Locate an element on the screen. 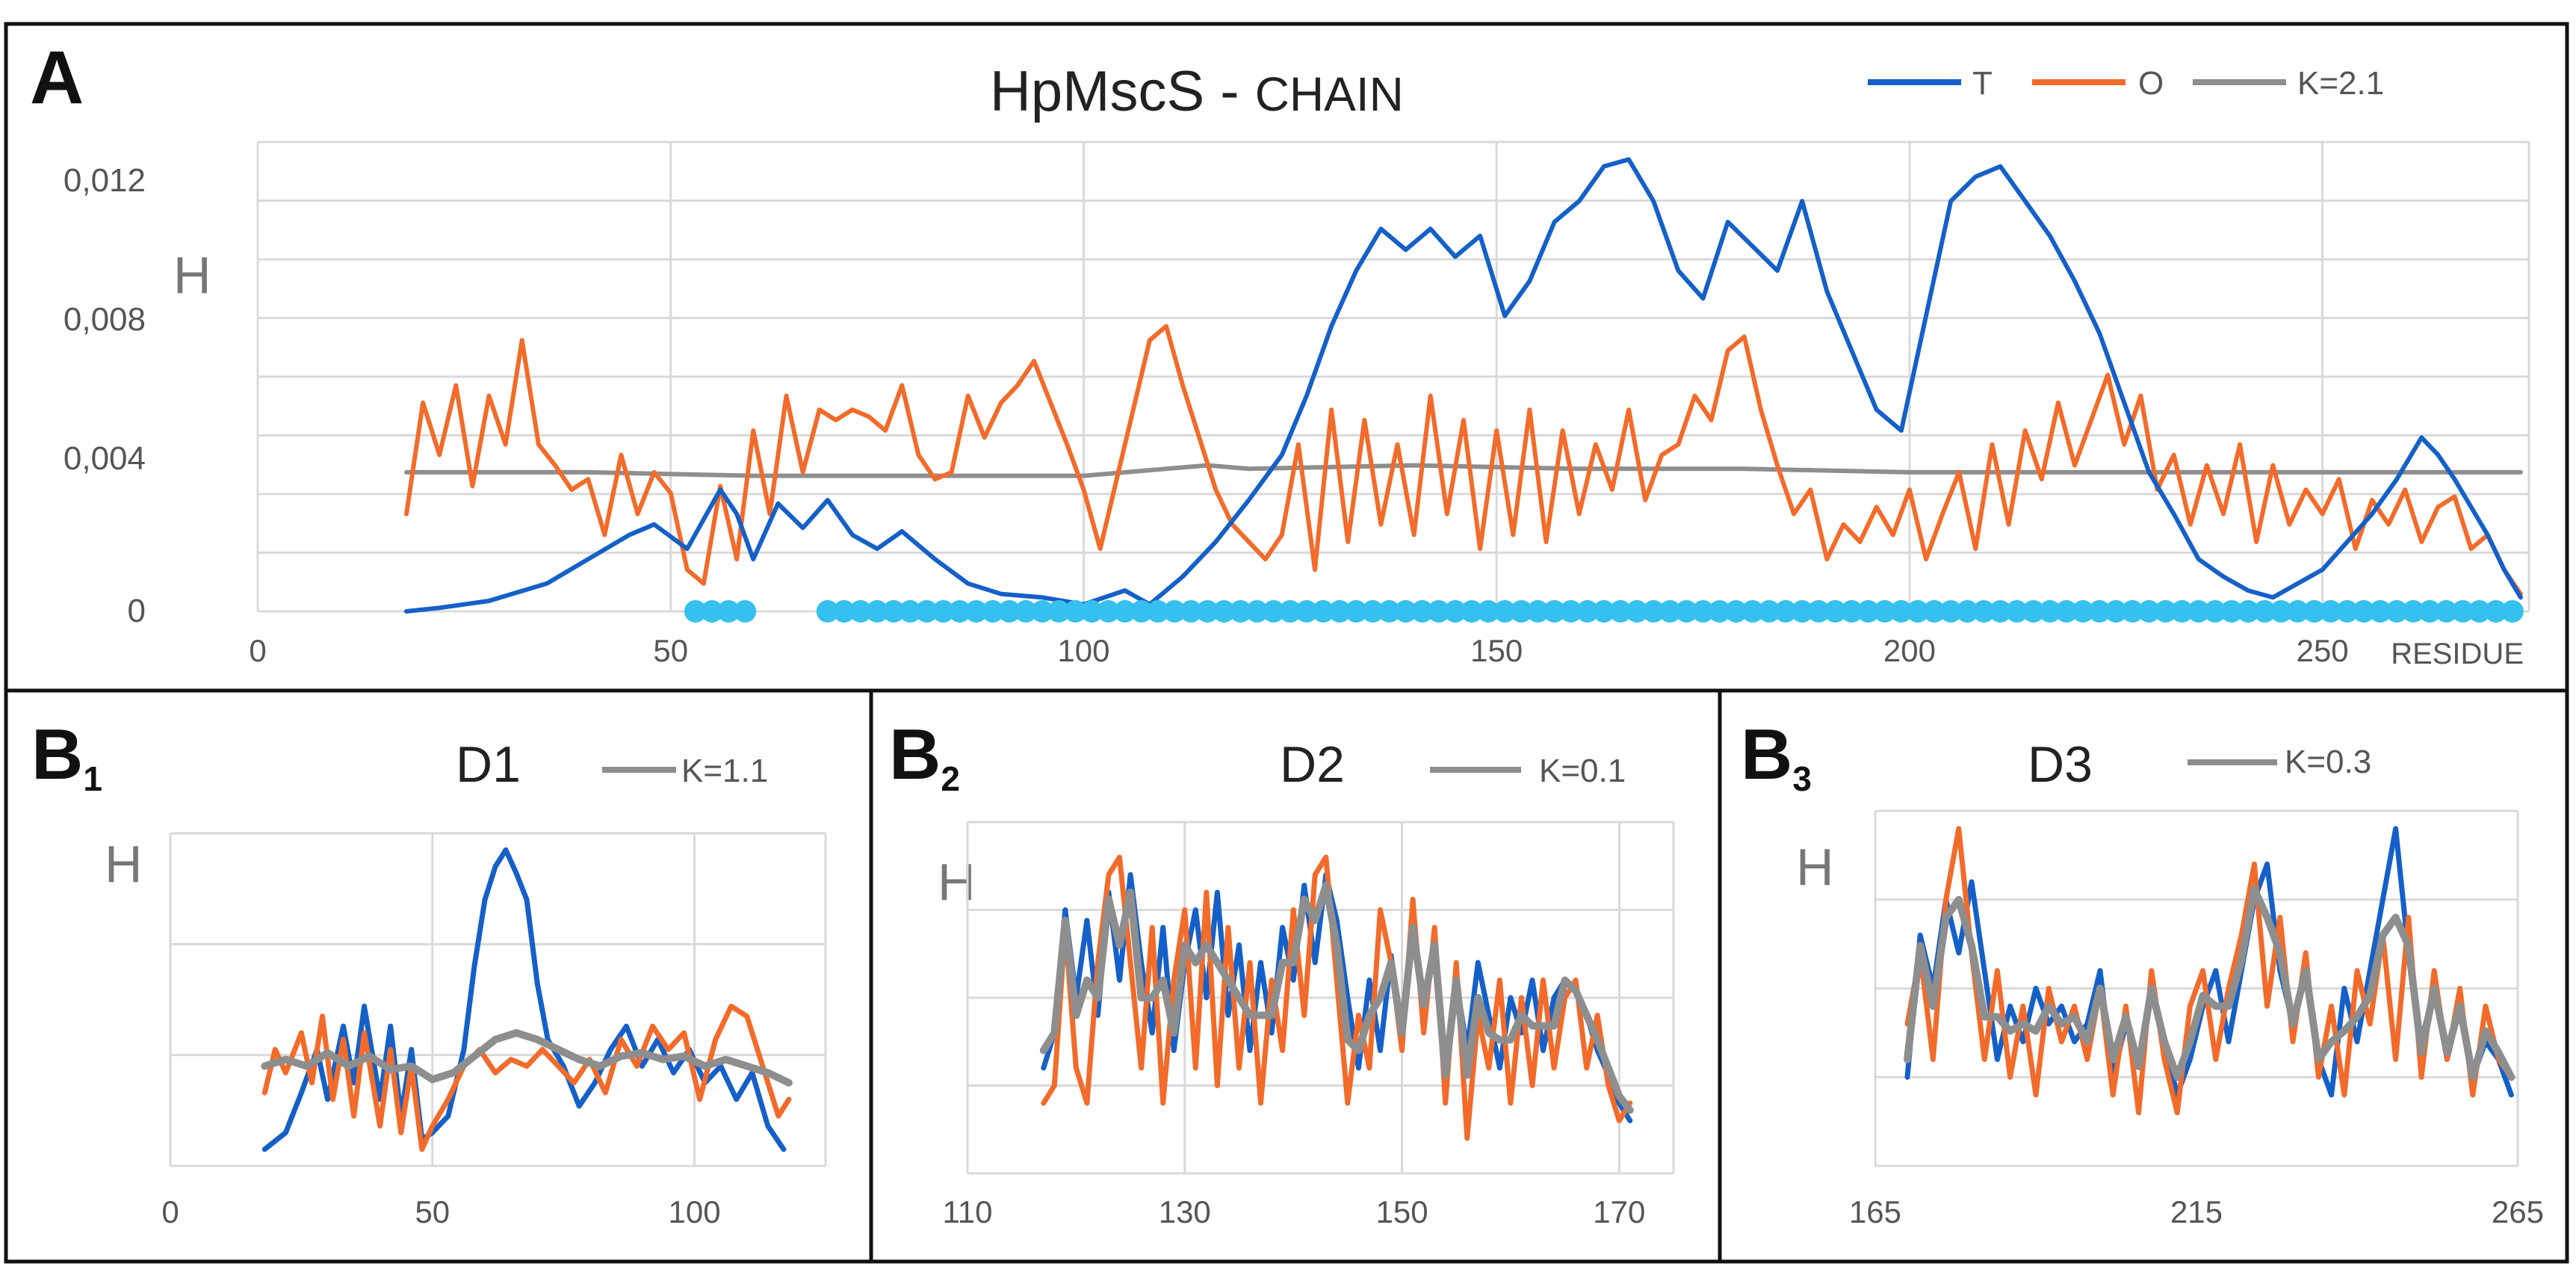 The image size is (2576, 1275). x-tick-label: 110 is located at coordinates (968, 1211).